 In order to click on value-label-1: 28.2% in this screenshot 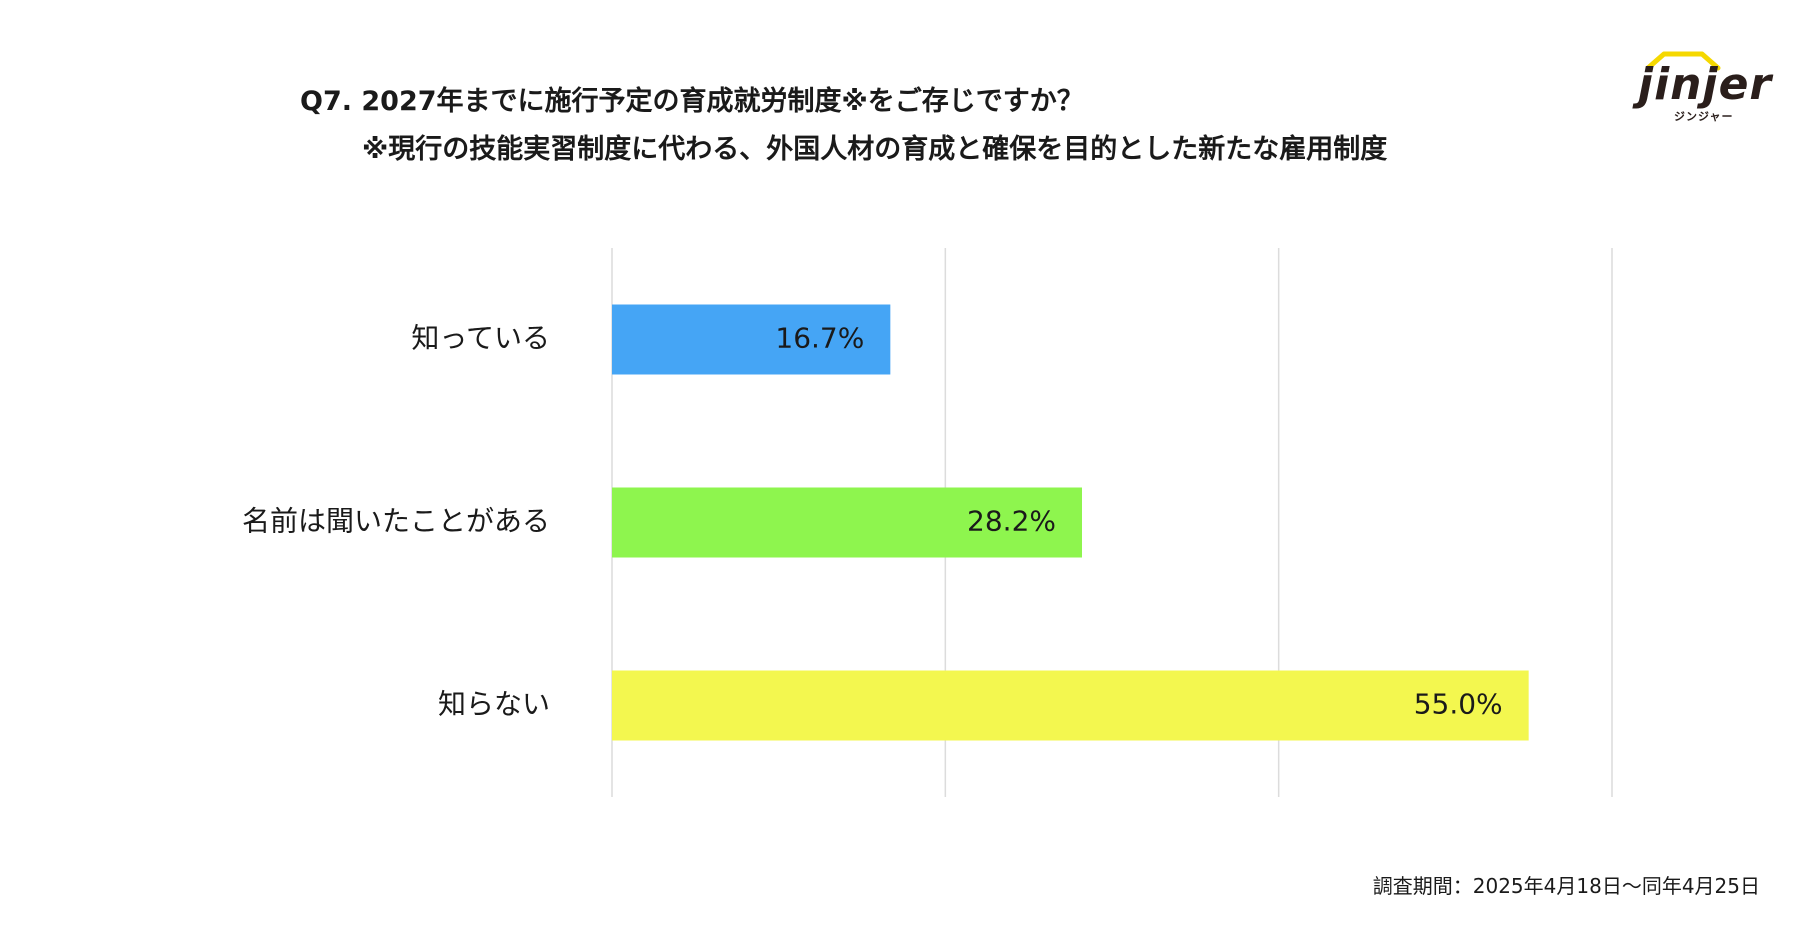, I will do `click(1011, 521)`.